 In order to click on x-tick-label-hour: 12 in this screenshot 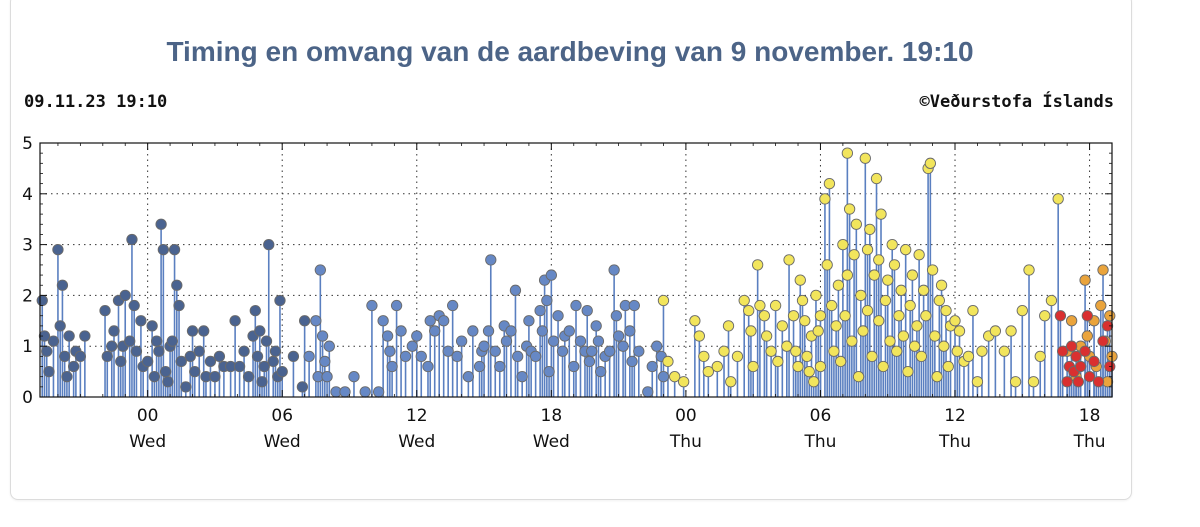, I will do `click(417, 416)`.